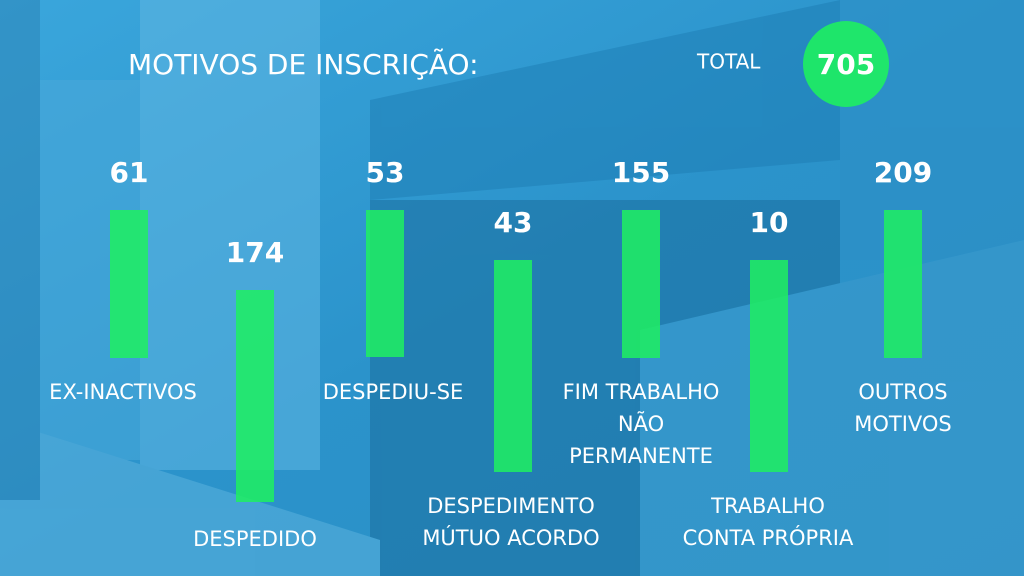  I want to click on item-value: 209, so click(903, 172).